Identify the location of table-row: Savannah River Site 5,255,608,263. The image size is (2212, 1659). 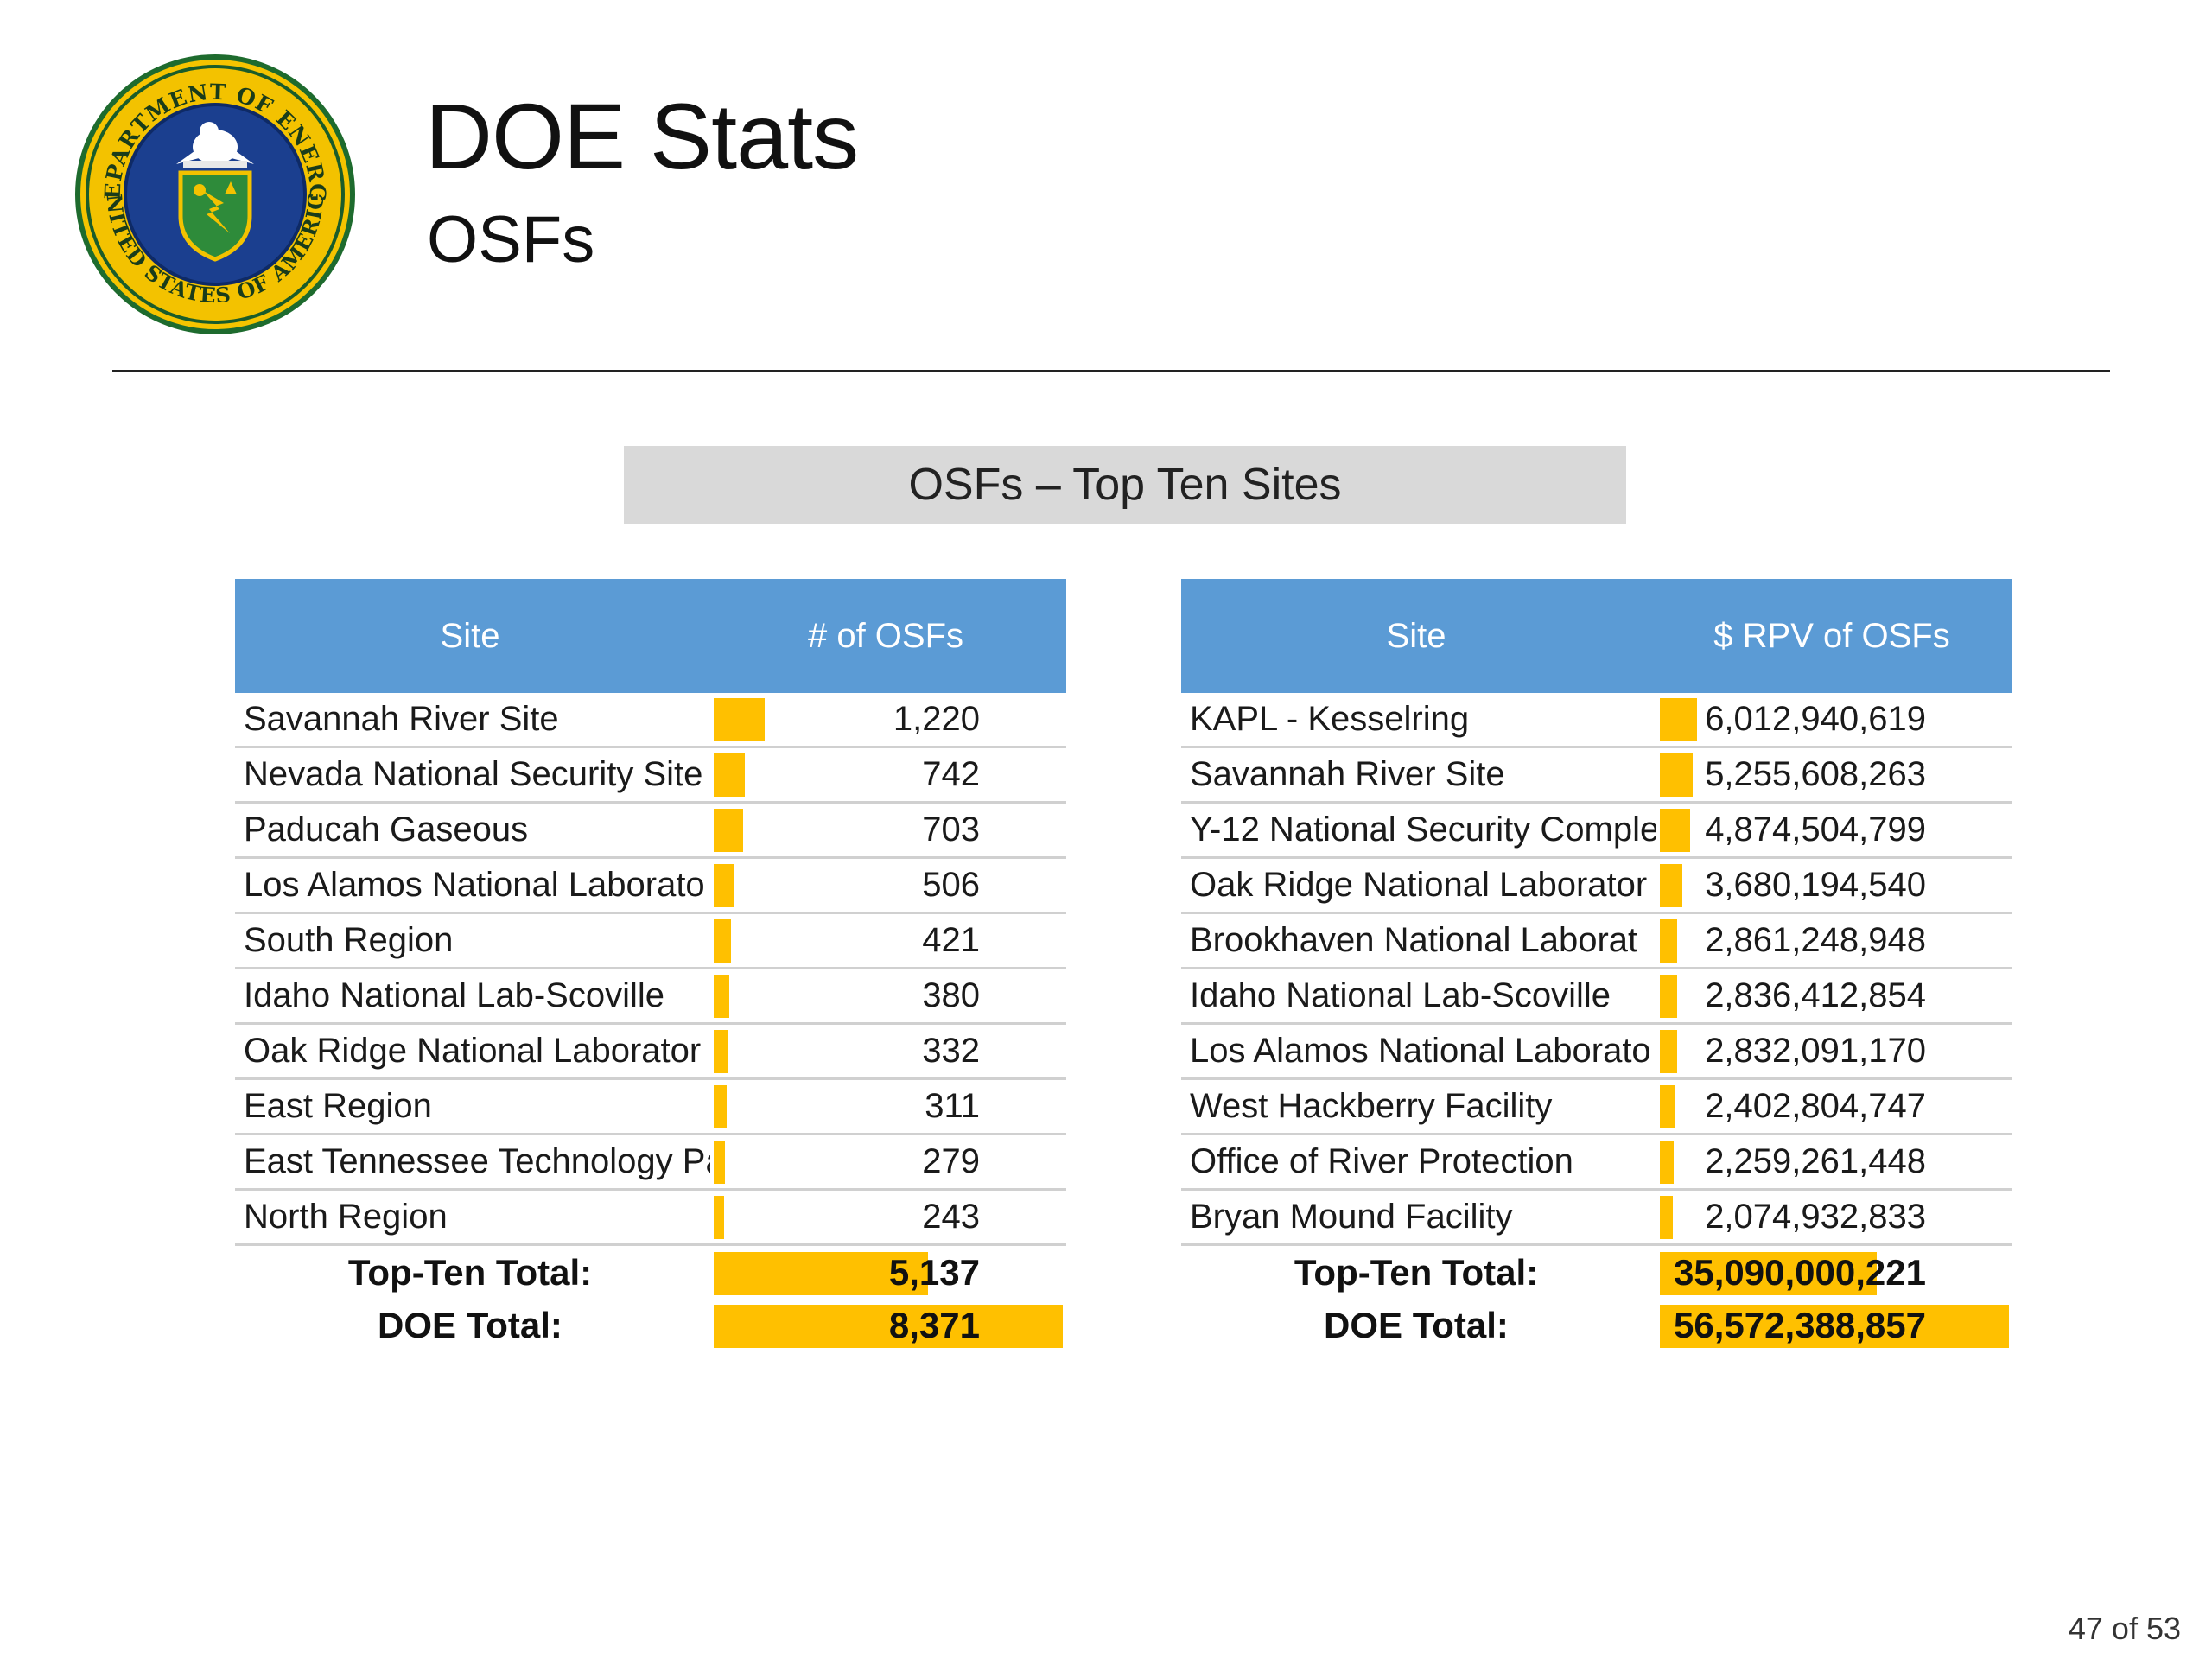
(1596, 776).